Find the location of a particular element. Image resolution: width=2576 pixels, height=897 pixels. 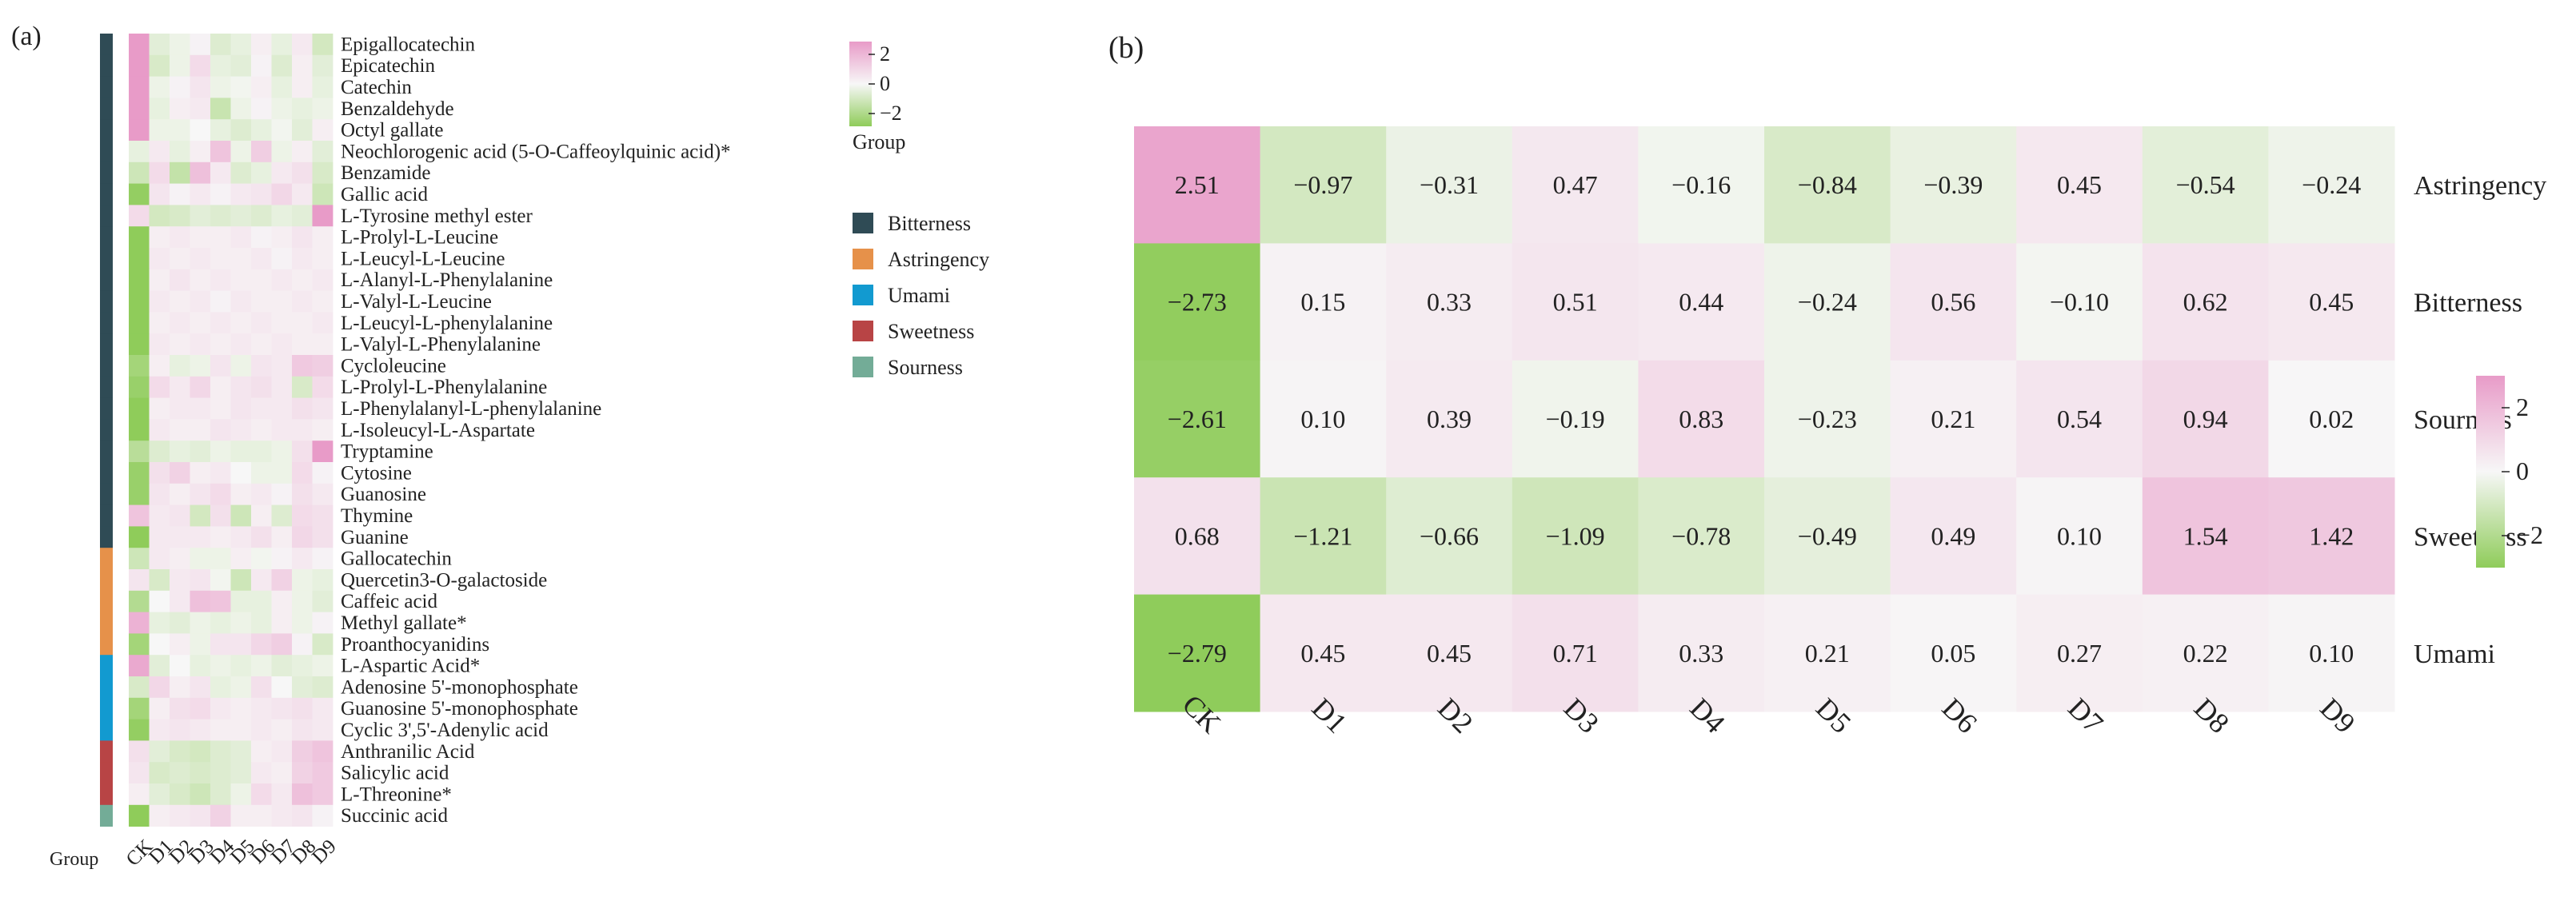

colorbar-a-tick-min: −2 is located at coordinates (891, 113).